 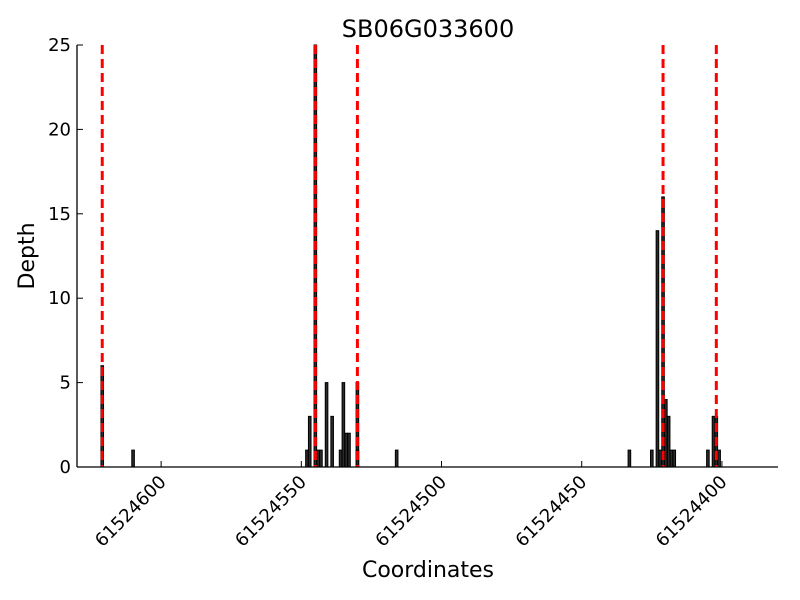 What do you see at coordinates (428, 570) in the screenshot?
I see `x-axis-label: Coordinates` at bounding box center [428, 570].